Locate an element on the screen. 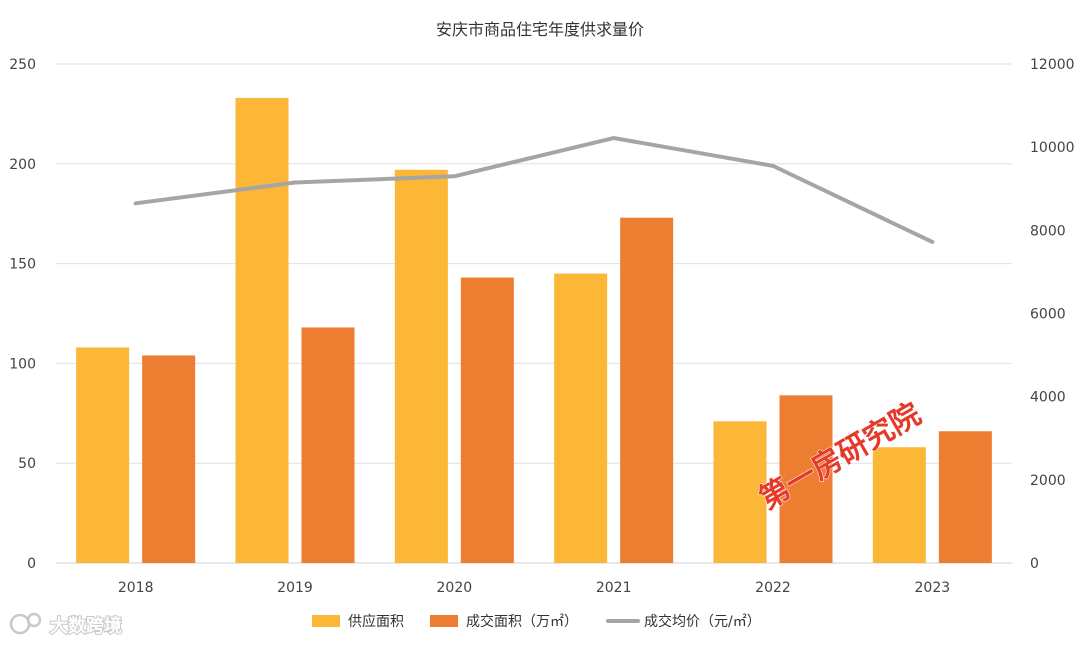 The image size is (1080, 645). chart-title: 安庆市商品住宅年度供求量价 is located at coordinates (540, 29).